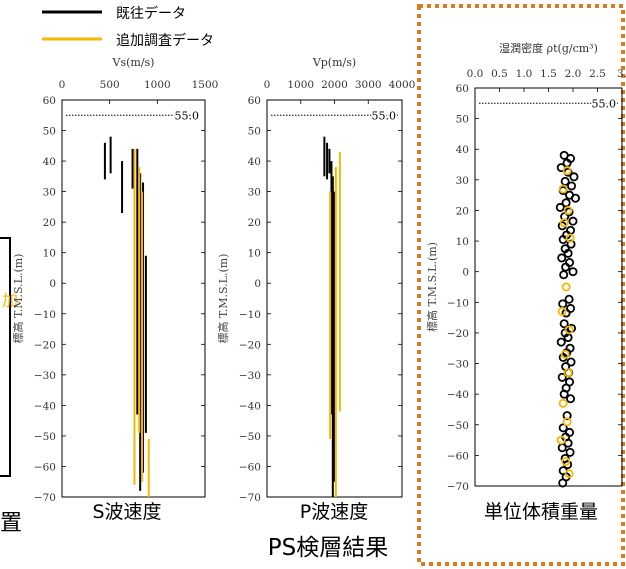 The height and width of the screenshot is (569, 626). What do you see at coordinates (49, 223) in the screenshot?
I see `s_wave-y-tick-label: 20` at bounding box center [49, 223].